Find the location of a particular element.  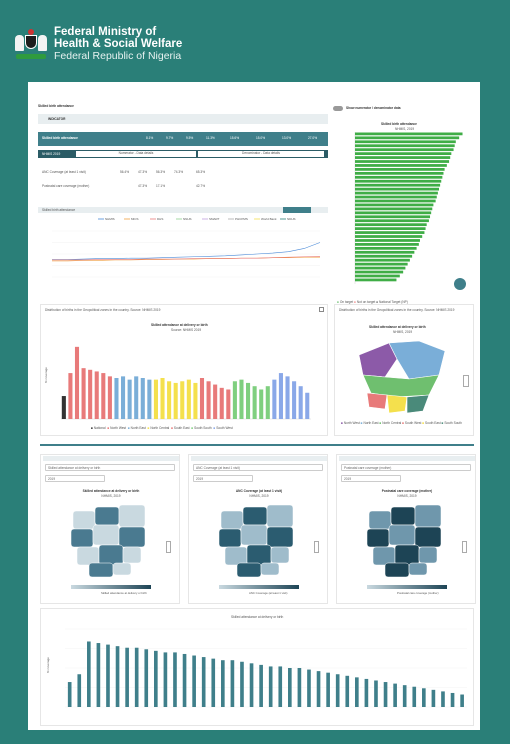

numerator-button: Numerator - Data details is located at coordinates (136, 154).